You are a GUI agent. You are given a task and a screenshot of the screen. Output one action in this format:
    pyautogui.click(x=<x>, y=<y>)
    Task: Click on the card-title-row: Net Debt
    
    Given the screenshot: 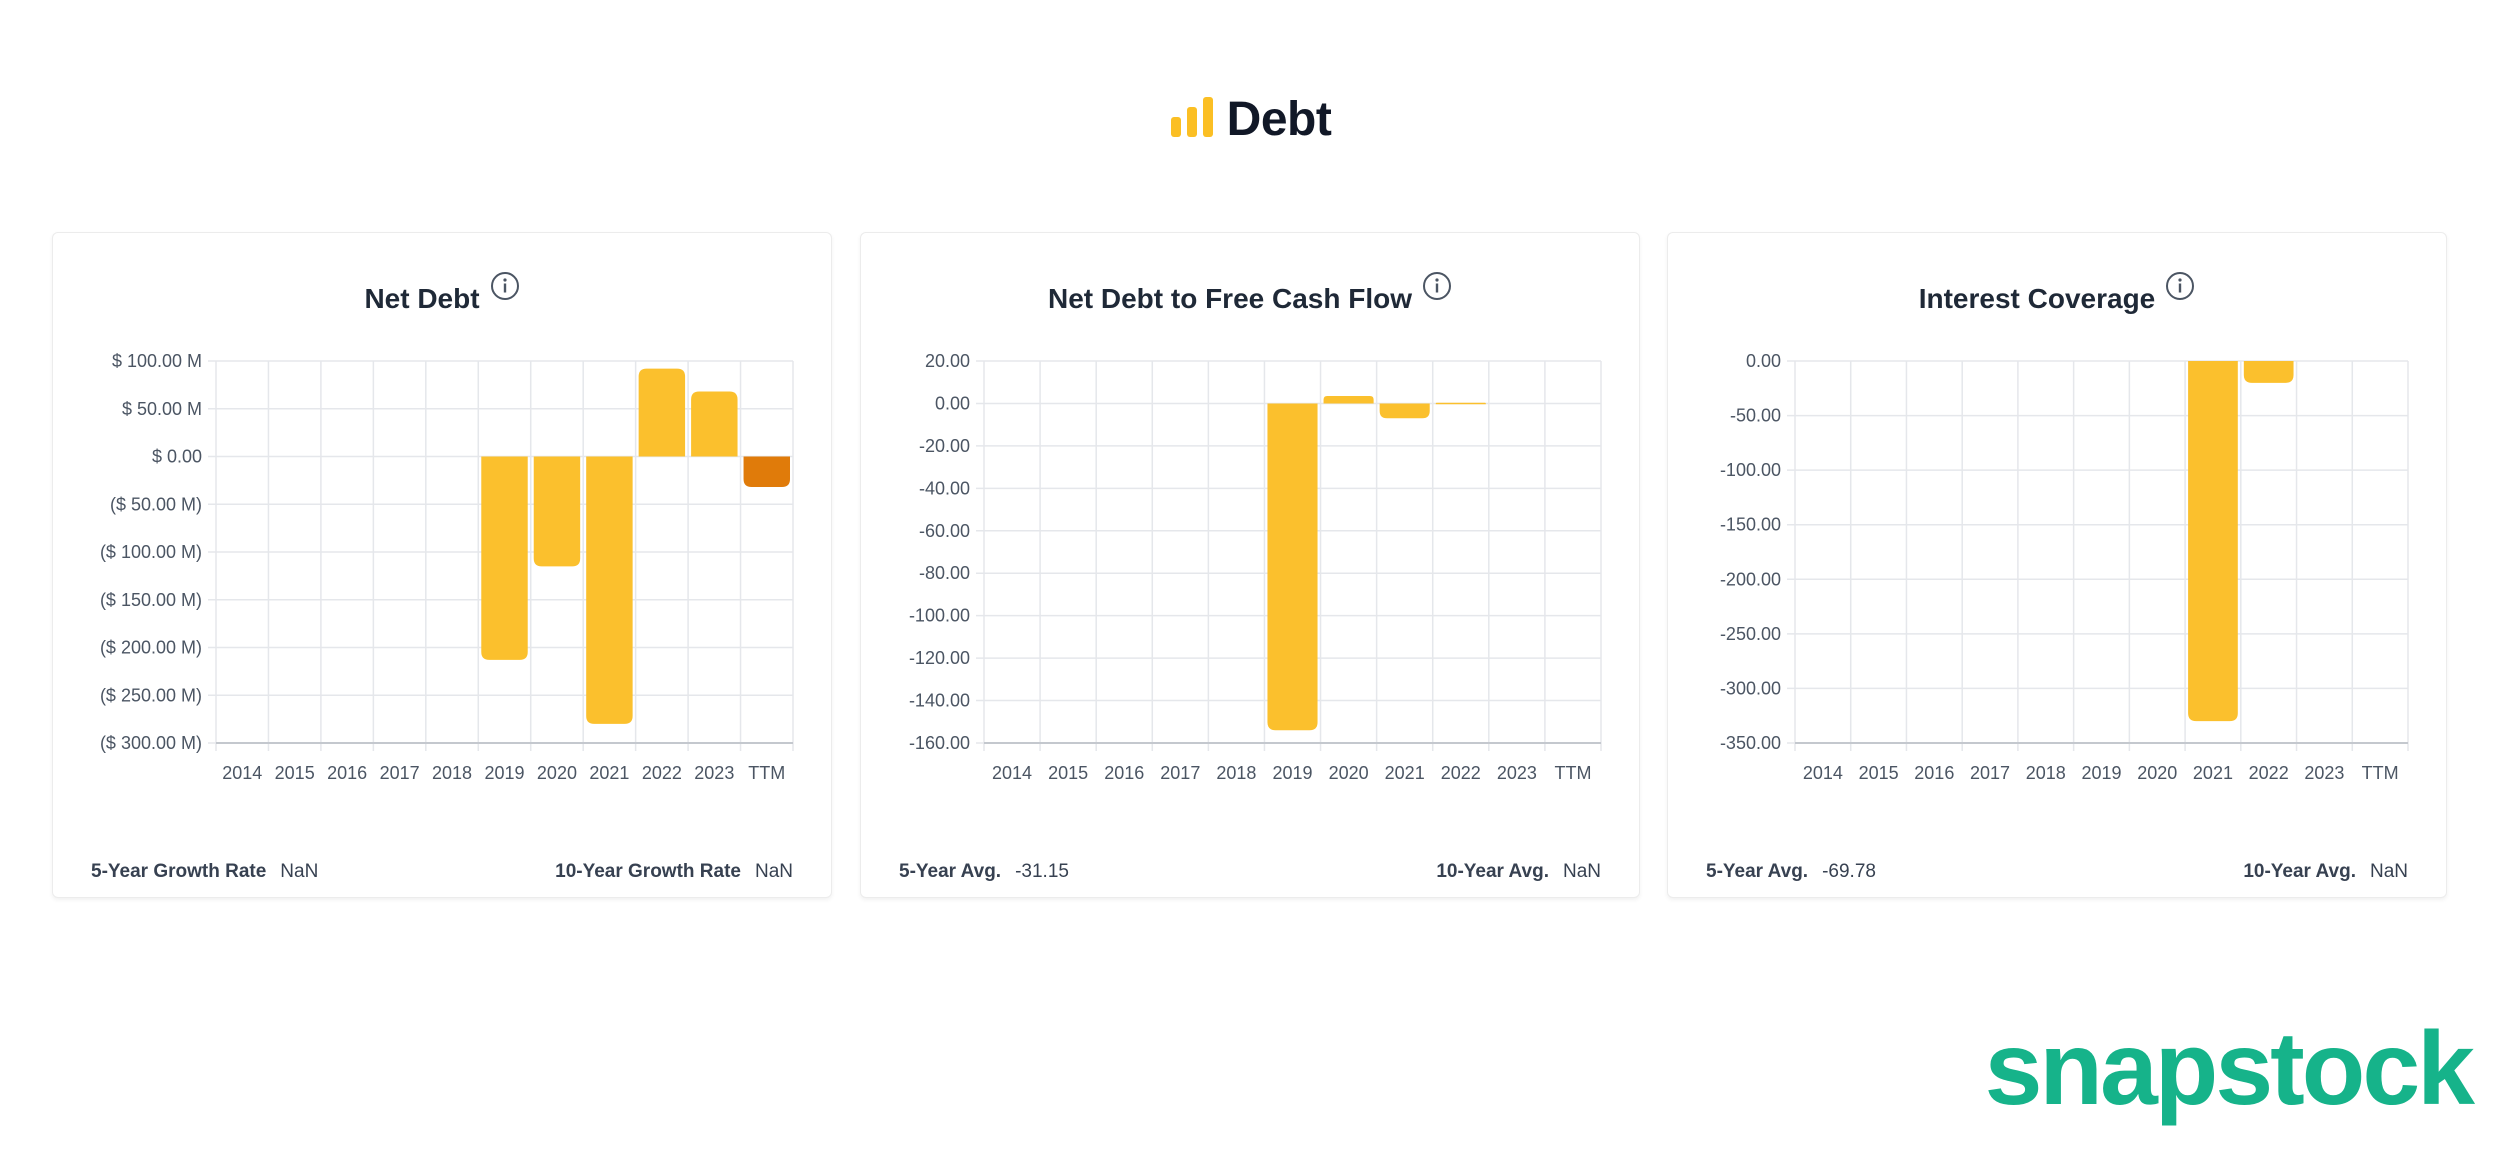 What is the action you would take?
    pyautogui.click(x=442, y=293)
    